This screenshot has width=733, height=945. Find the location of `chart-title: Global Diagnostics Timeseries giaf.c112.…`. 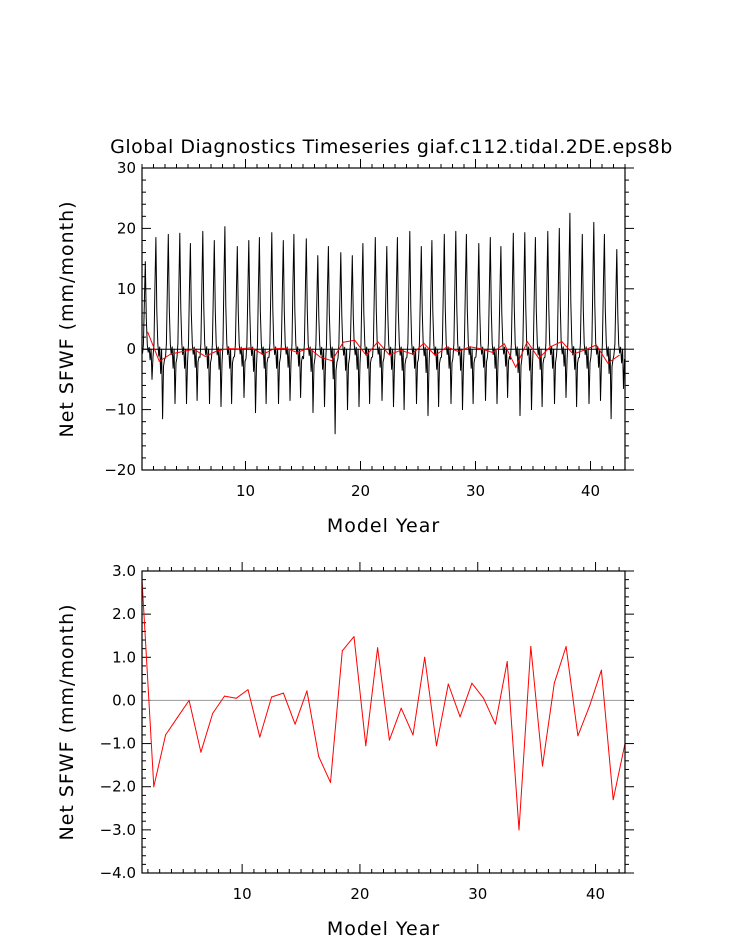

chart-title: Global Diagnostics Timeseries giaf.c112.… is located at coordinates (391, 147).